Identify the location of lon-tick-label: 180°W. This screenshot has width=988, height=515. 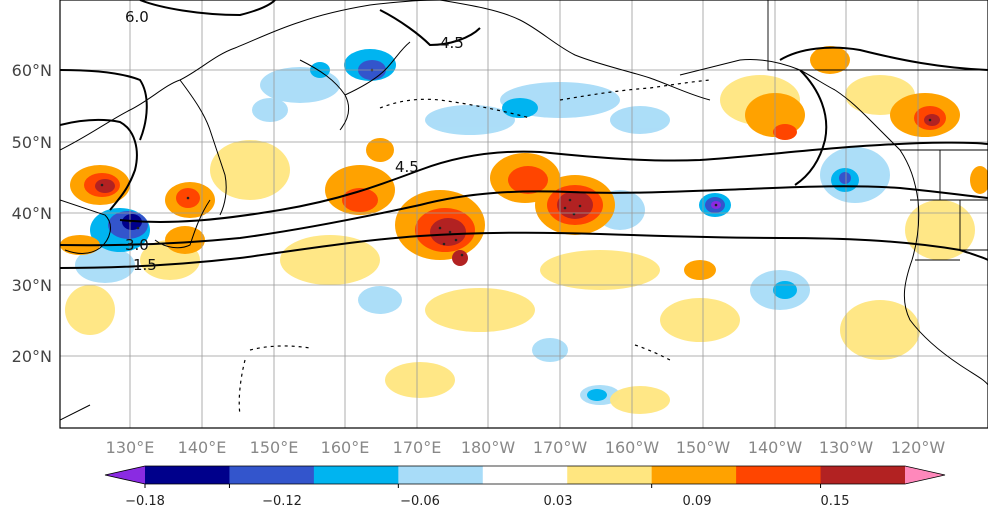
(488, 447).